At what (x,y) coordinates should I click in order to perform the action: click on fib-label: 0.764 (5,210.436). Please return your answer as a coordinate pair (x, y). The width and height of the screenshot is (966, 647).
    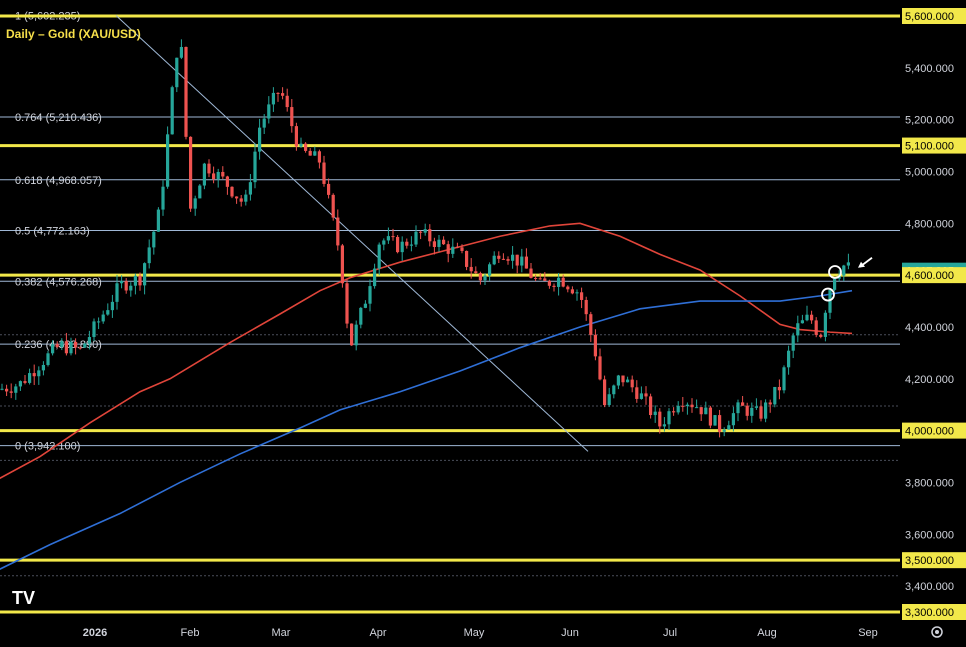
    Looking at the image, I should click on (58, 118).